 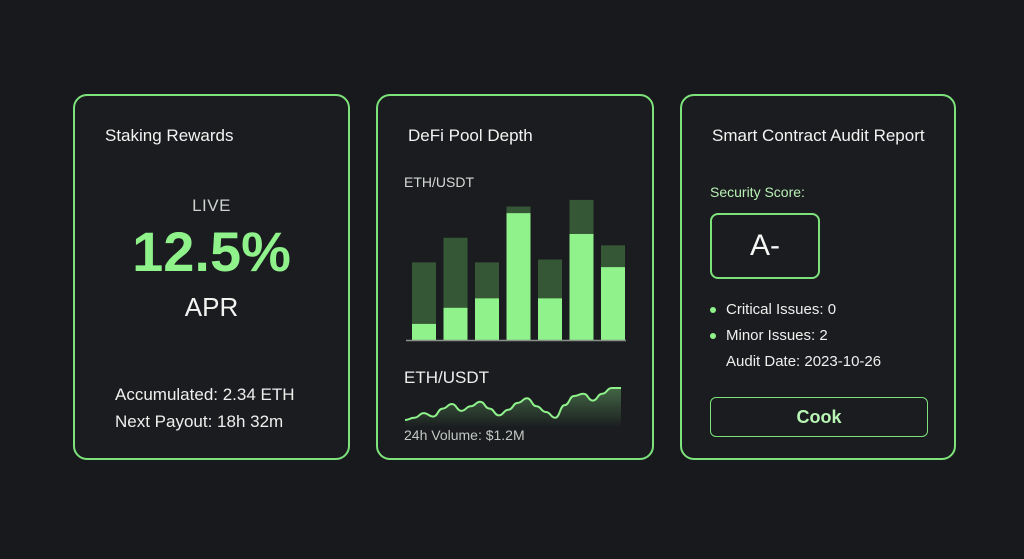 What do you see at coordinates (446, 377) in the screenshot?
I see `pair-label-secondary: ETH/USDT` at bounding box center [446, 377].